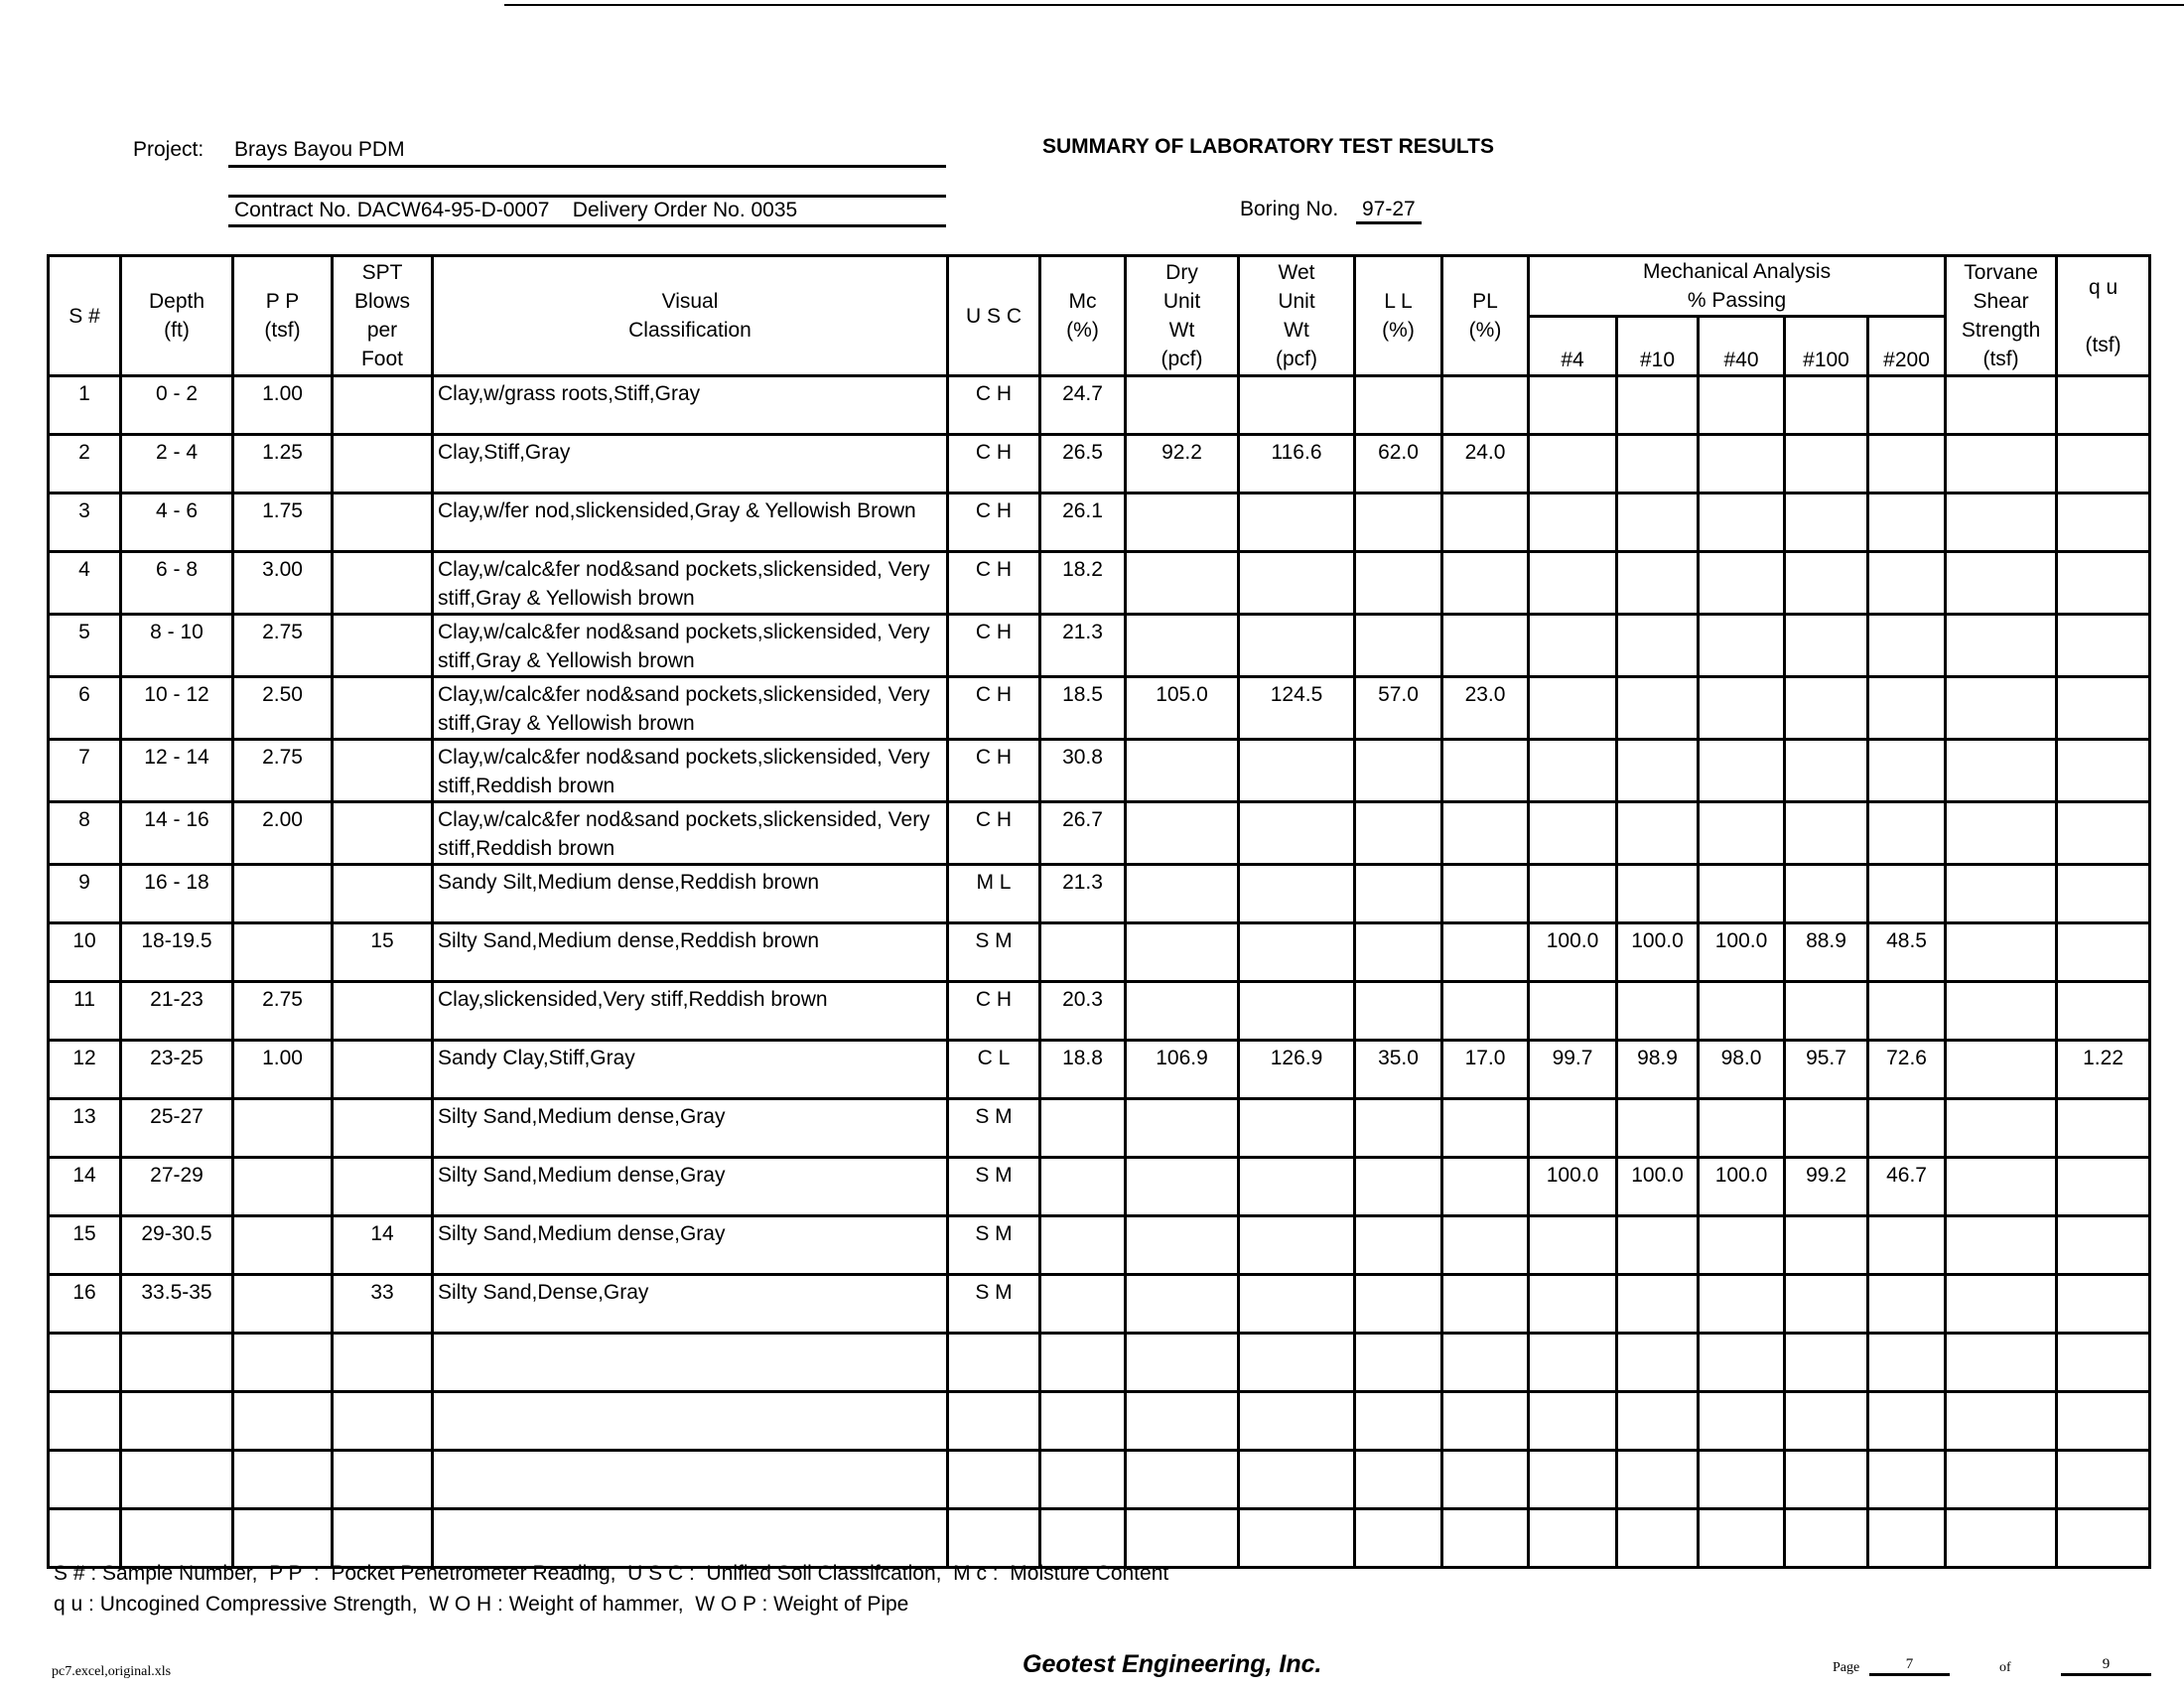  Describe the element at coordinates (84, 1069) in the screenshot. I see `cell-sample-number: 12` at that location.